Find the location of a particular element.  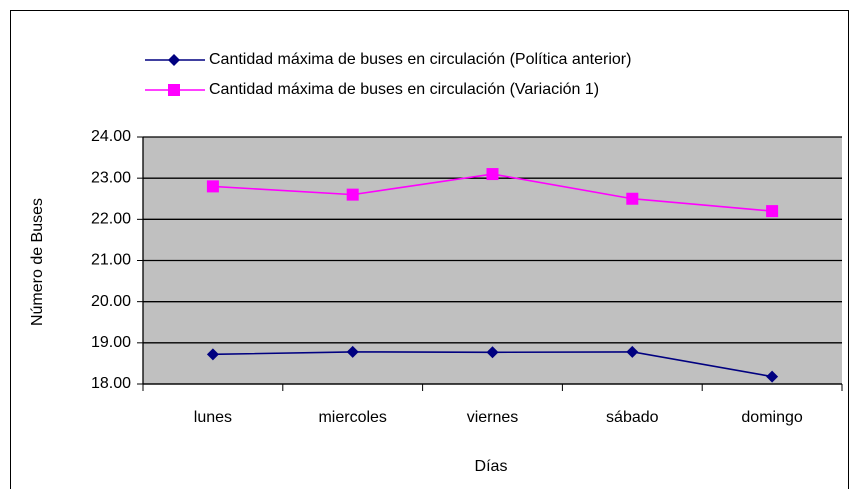

x-axis-title: Días is located at coordinates (491, 466).